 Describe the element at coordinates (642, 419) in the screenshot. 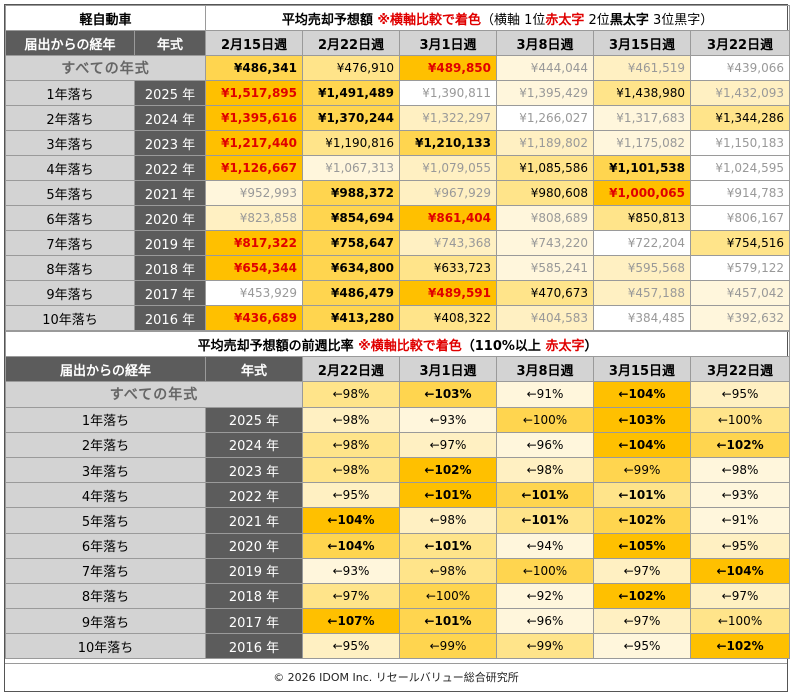

I see `ratio-cell: ←103%` at that location.